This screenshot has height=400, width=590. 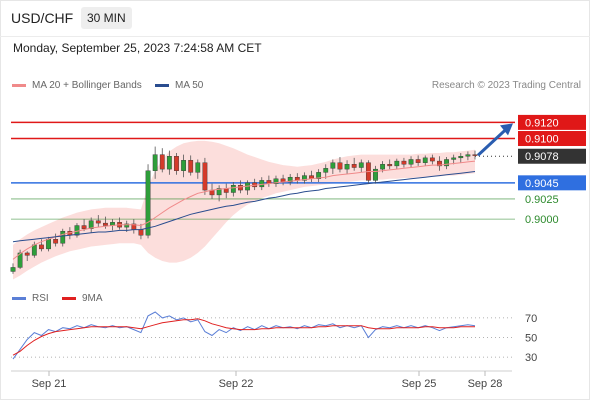 I want to click on research-credit: Research © 2023 Trading Central, so click(x=506, y=85).